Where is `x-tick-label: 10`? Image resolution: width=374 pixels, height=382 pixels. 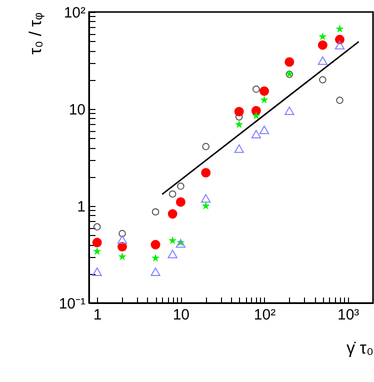
x-tick-label: 10 is located at coordinates (181, 315).